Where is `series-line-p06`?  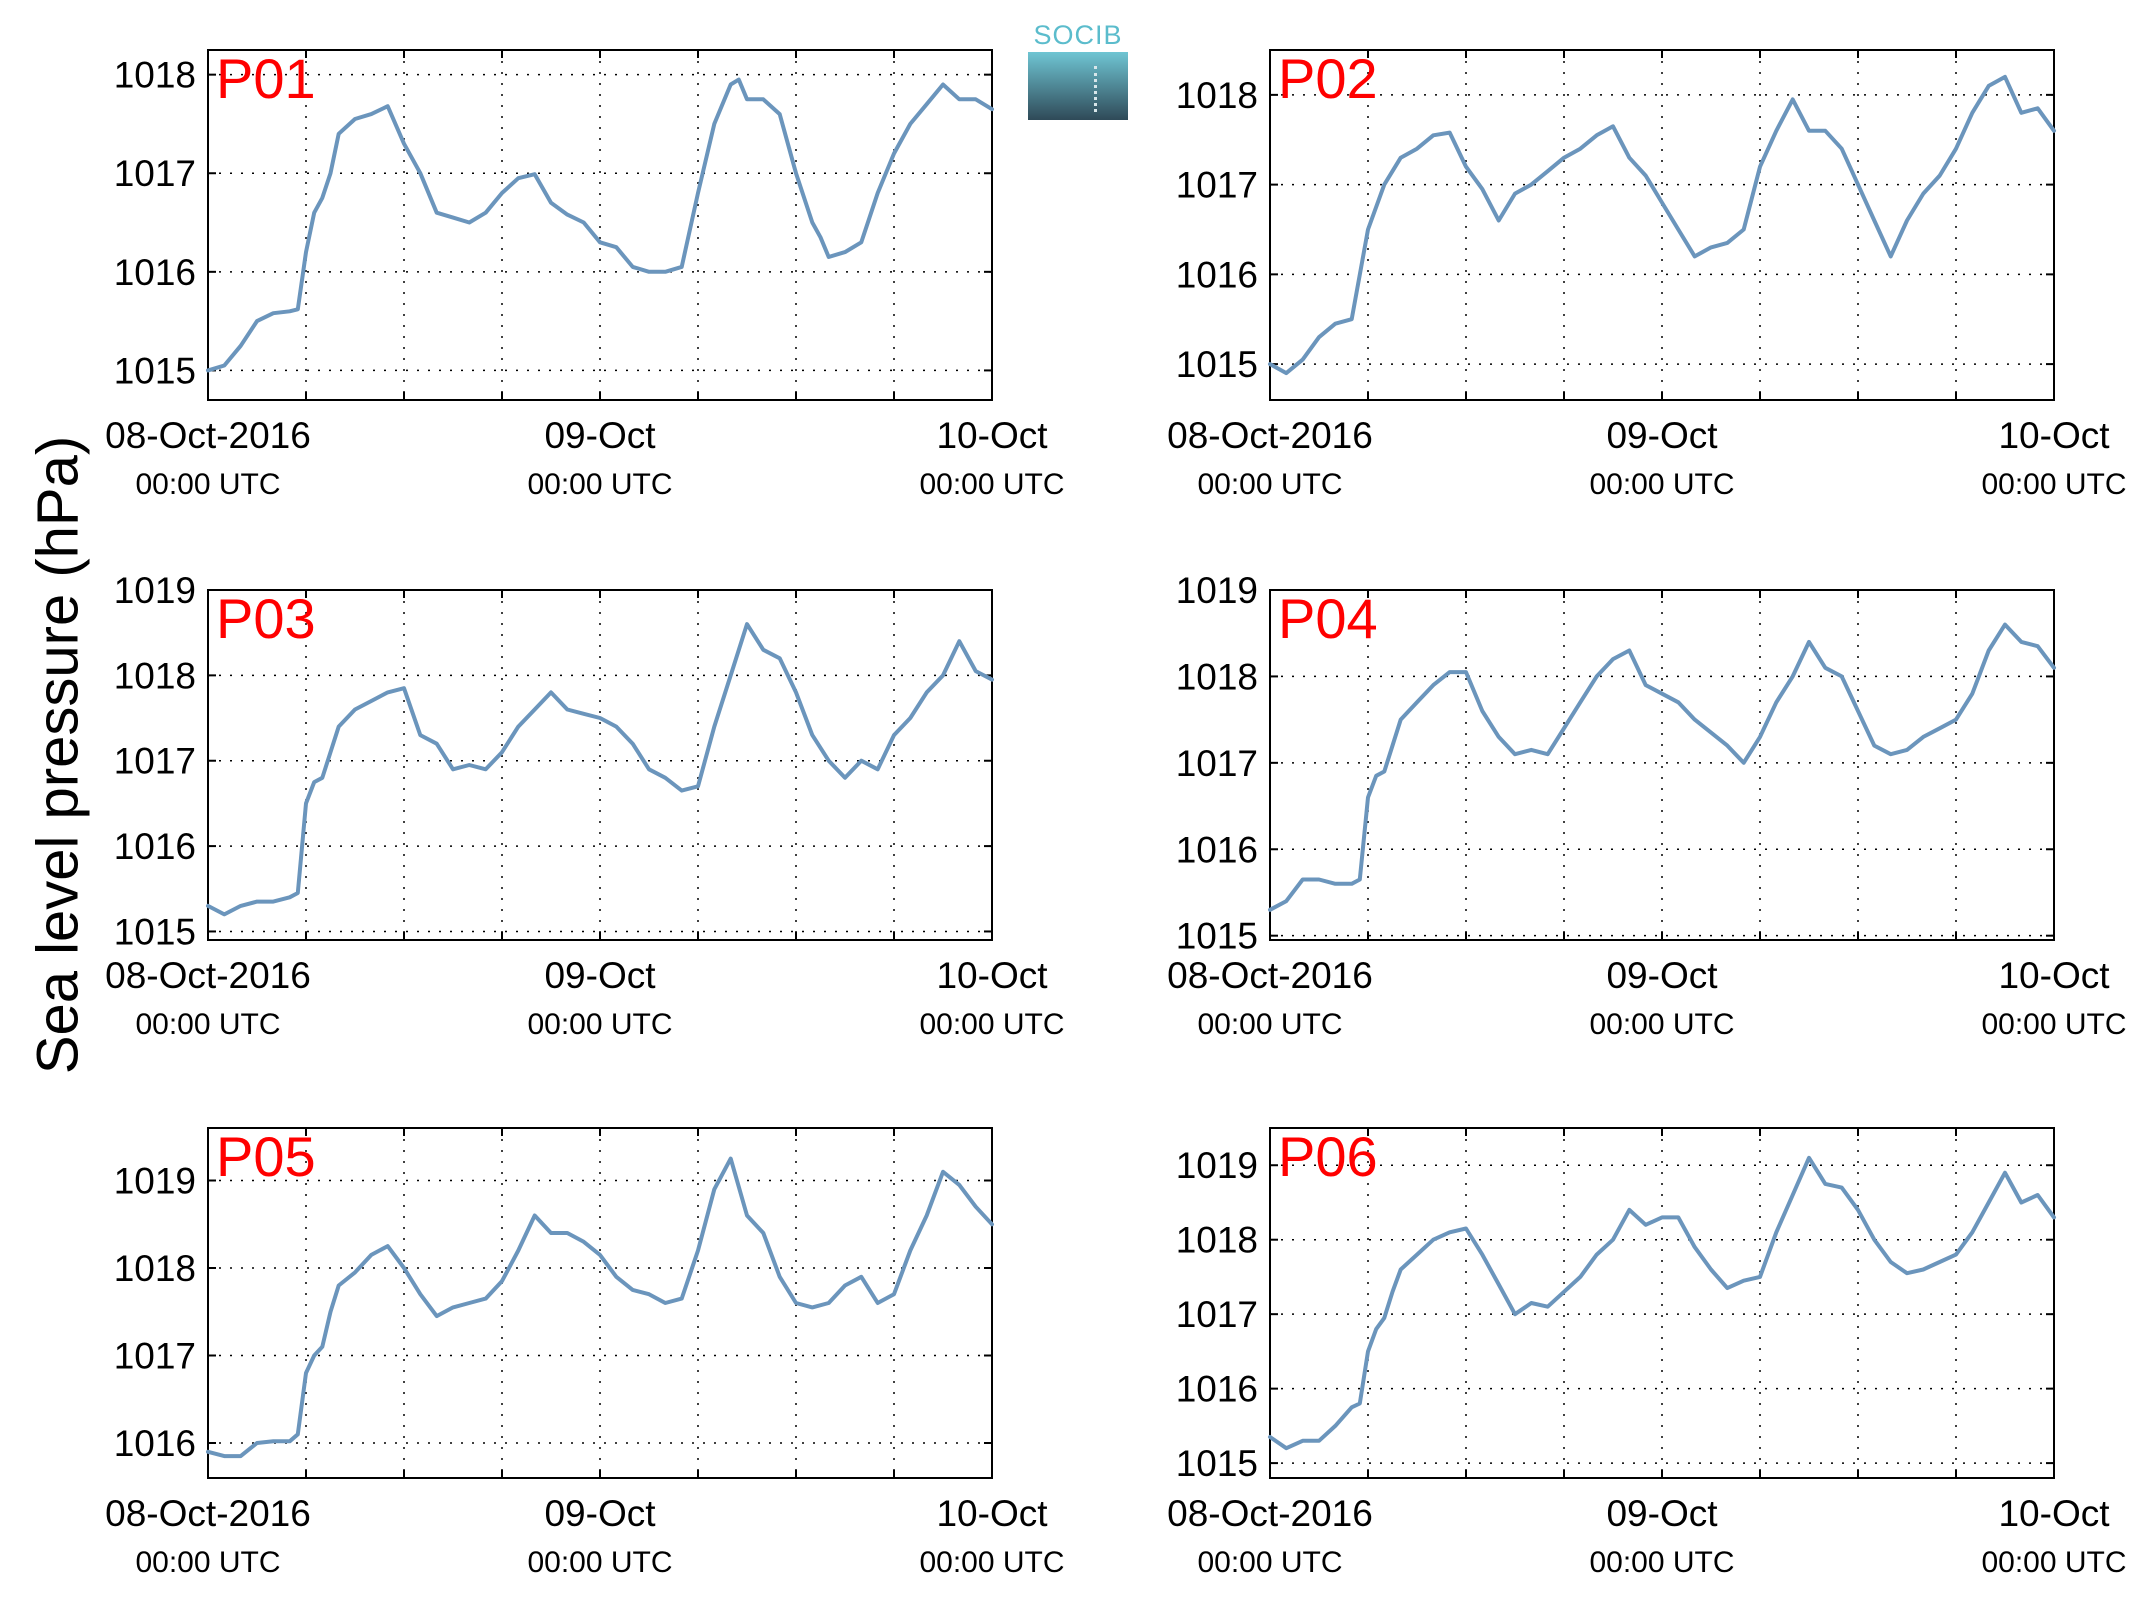
series-line-p06 is located at coordinates (1662, 1303).